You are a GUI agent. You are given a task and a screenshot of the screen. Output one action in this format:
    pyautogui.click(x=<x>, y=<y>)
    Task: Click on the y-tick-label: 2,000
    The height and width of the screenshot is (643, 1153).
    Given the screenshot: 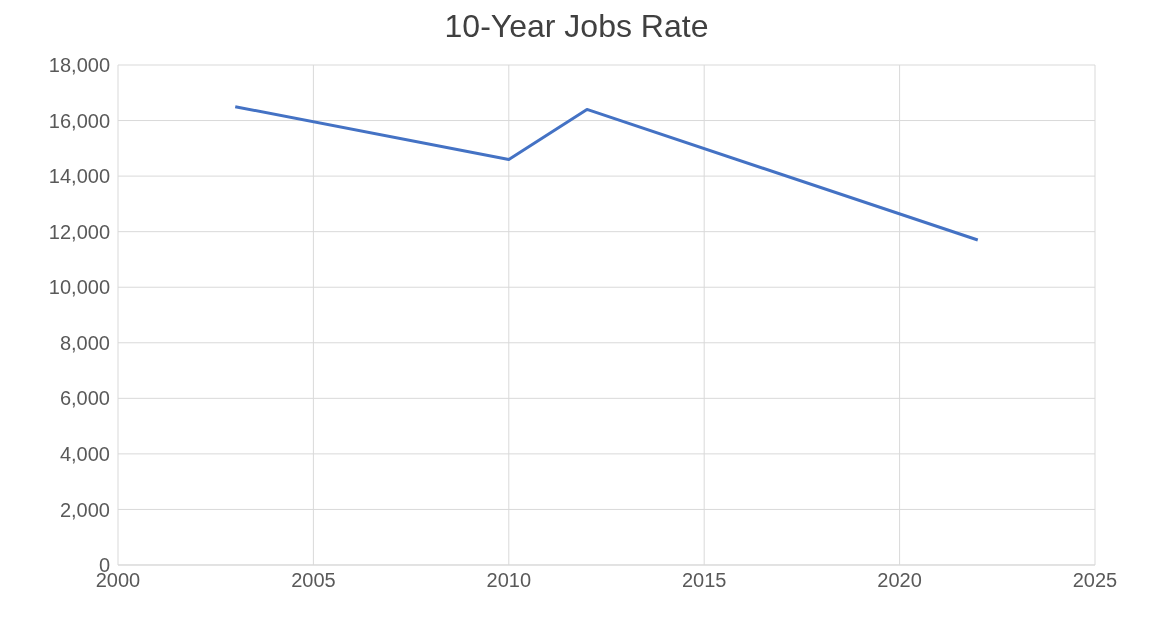 What is the action you would take?
    pyautogui.click(x=84, y=509)
    